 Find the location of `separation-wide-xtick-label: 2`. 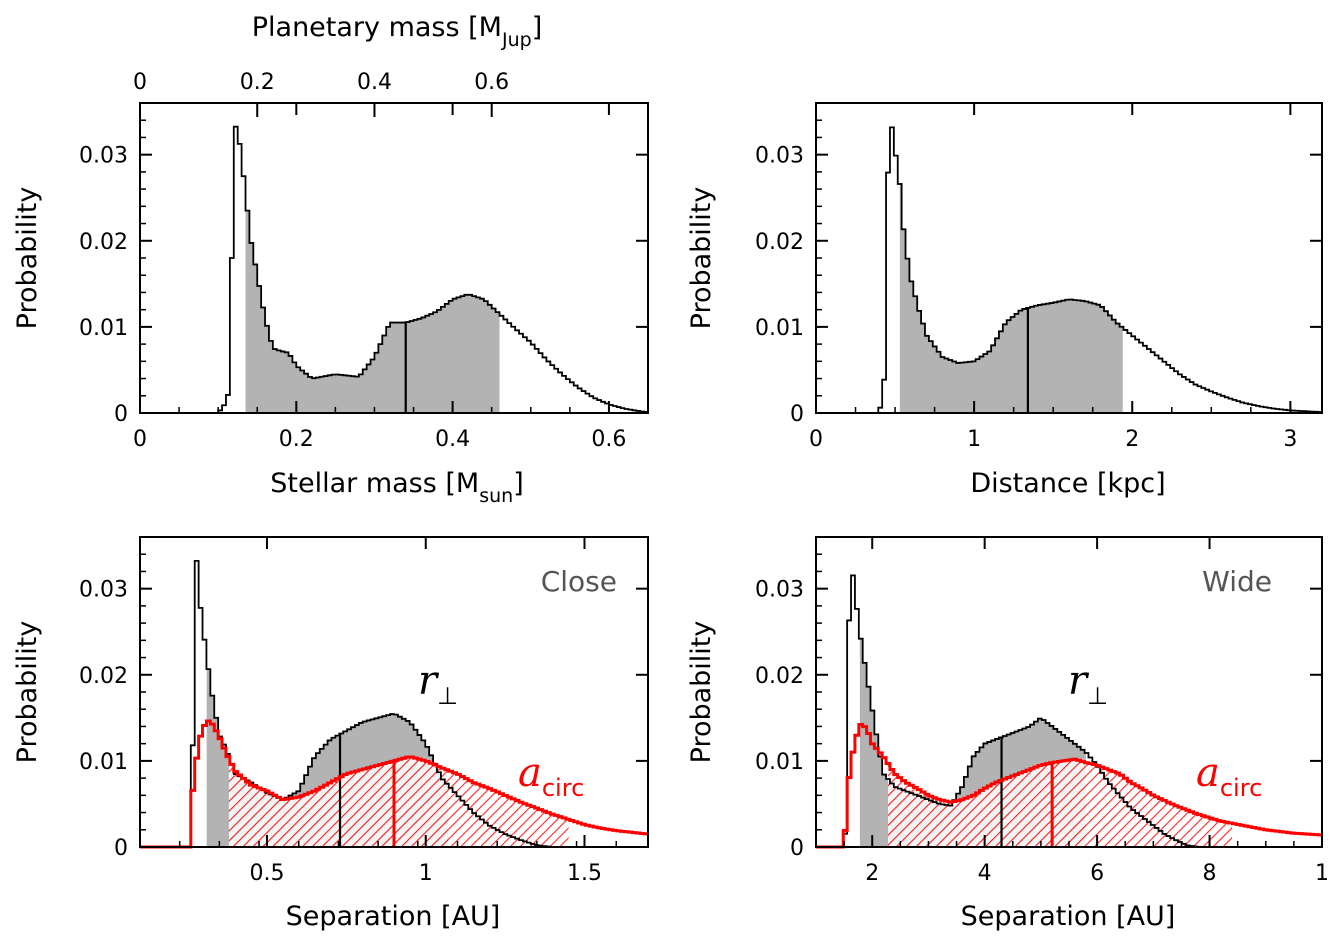

separation-wide-xtick-label: 2 is located at coordinates (872, 873).